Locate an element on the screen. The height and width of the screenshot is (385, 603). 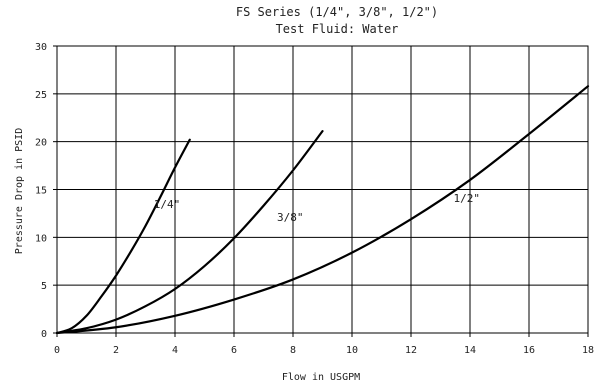
series-line-quarter-inch is located at coordinates (123, 236).